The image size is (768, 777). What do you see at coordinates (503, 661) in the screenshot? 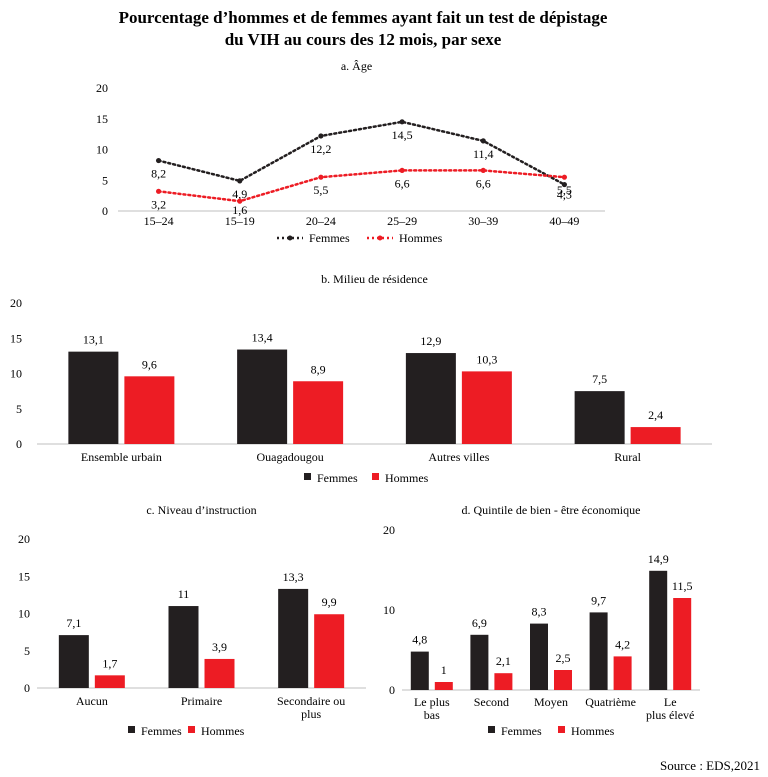
I see `data-label-hommes: 2,1` at bounding box center [503, 661].